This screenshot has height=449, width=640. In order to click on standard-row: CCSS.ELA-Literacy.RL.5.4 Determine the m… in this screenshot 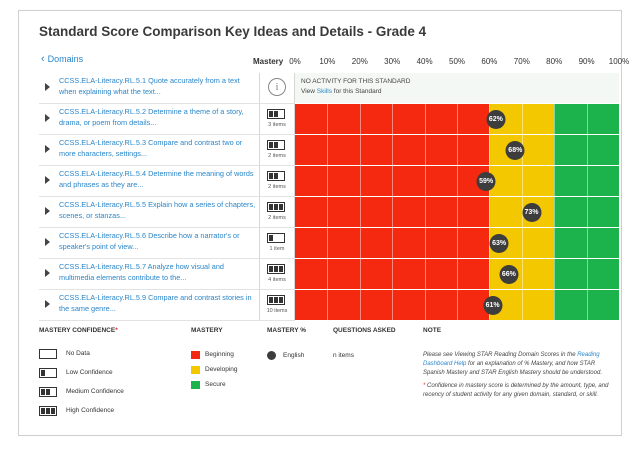, I will do `click(329, 181)`.